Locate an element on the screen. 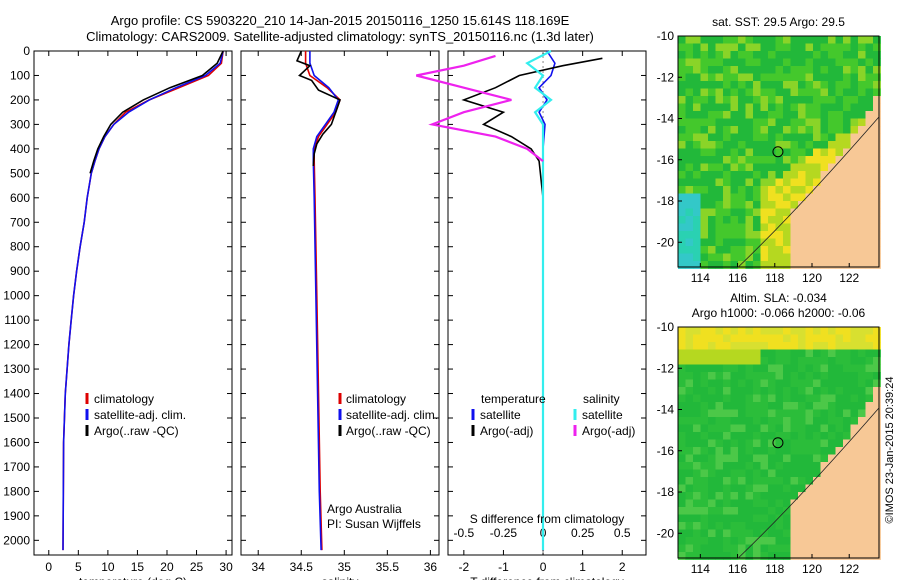 The width and height of the screenshot is (900, 580). x-tick-label: 116 is located at coordinates (737, 569).